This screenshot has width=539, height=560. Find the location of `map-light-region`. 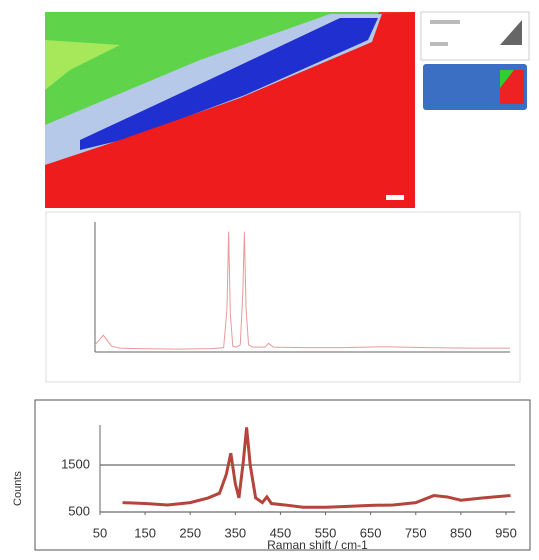

map-light-region is located at coordinates (82, 65).